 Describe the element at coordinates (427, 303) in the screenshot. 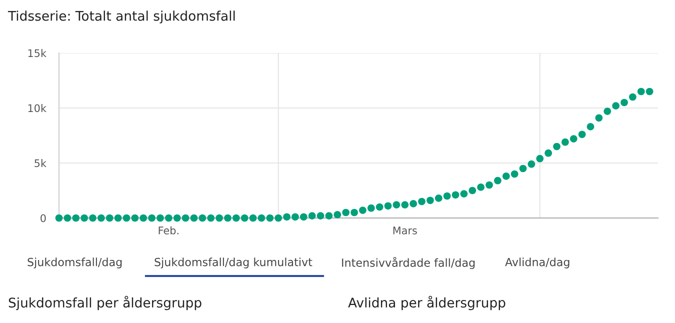

I see `text: Avlidna per åldersgrupp` at that location.